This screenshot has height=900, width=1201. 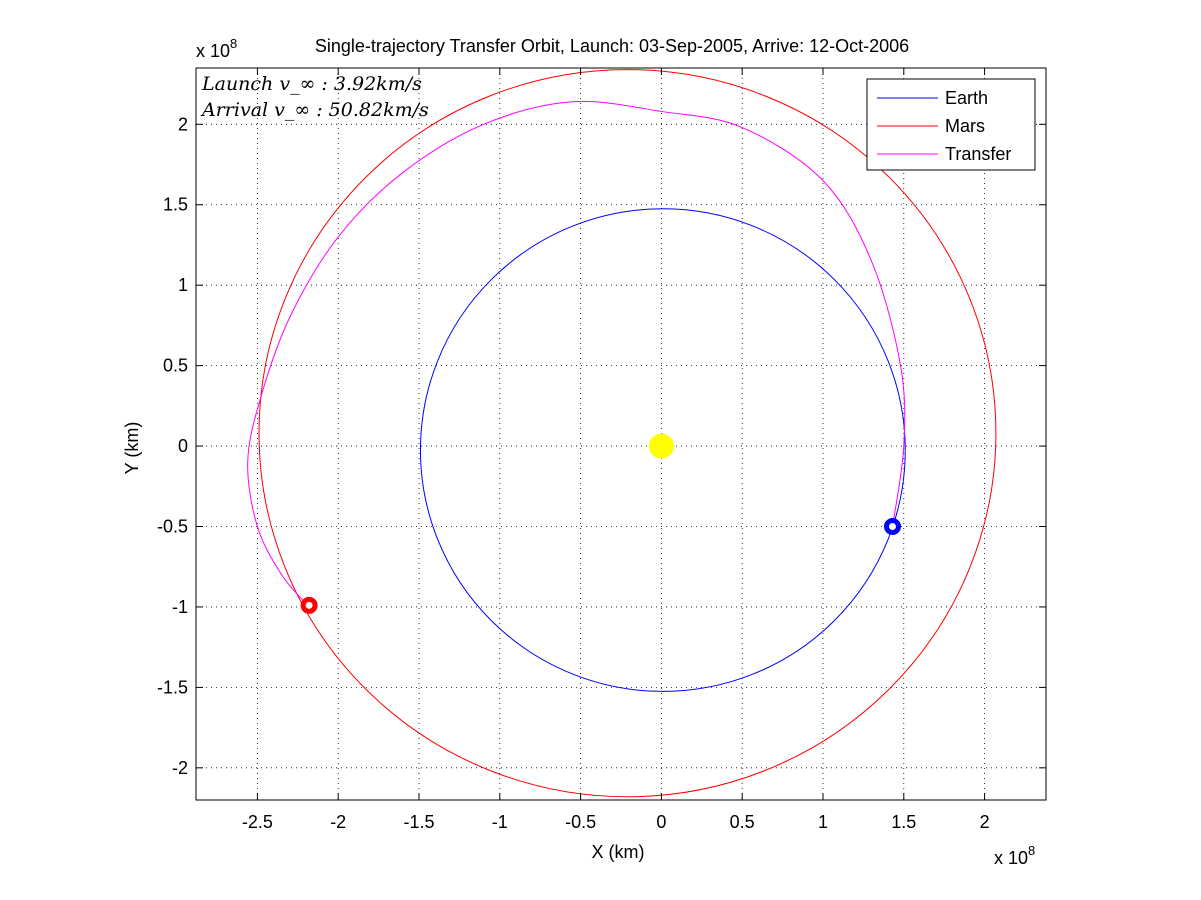 What do you see at coordinates (311, 84) in the screenshot?
I see `launch-vinf-annotation: Launch v_∞ : 3.92km/s` at bounding box center [311, 84].